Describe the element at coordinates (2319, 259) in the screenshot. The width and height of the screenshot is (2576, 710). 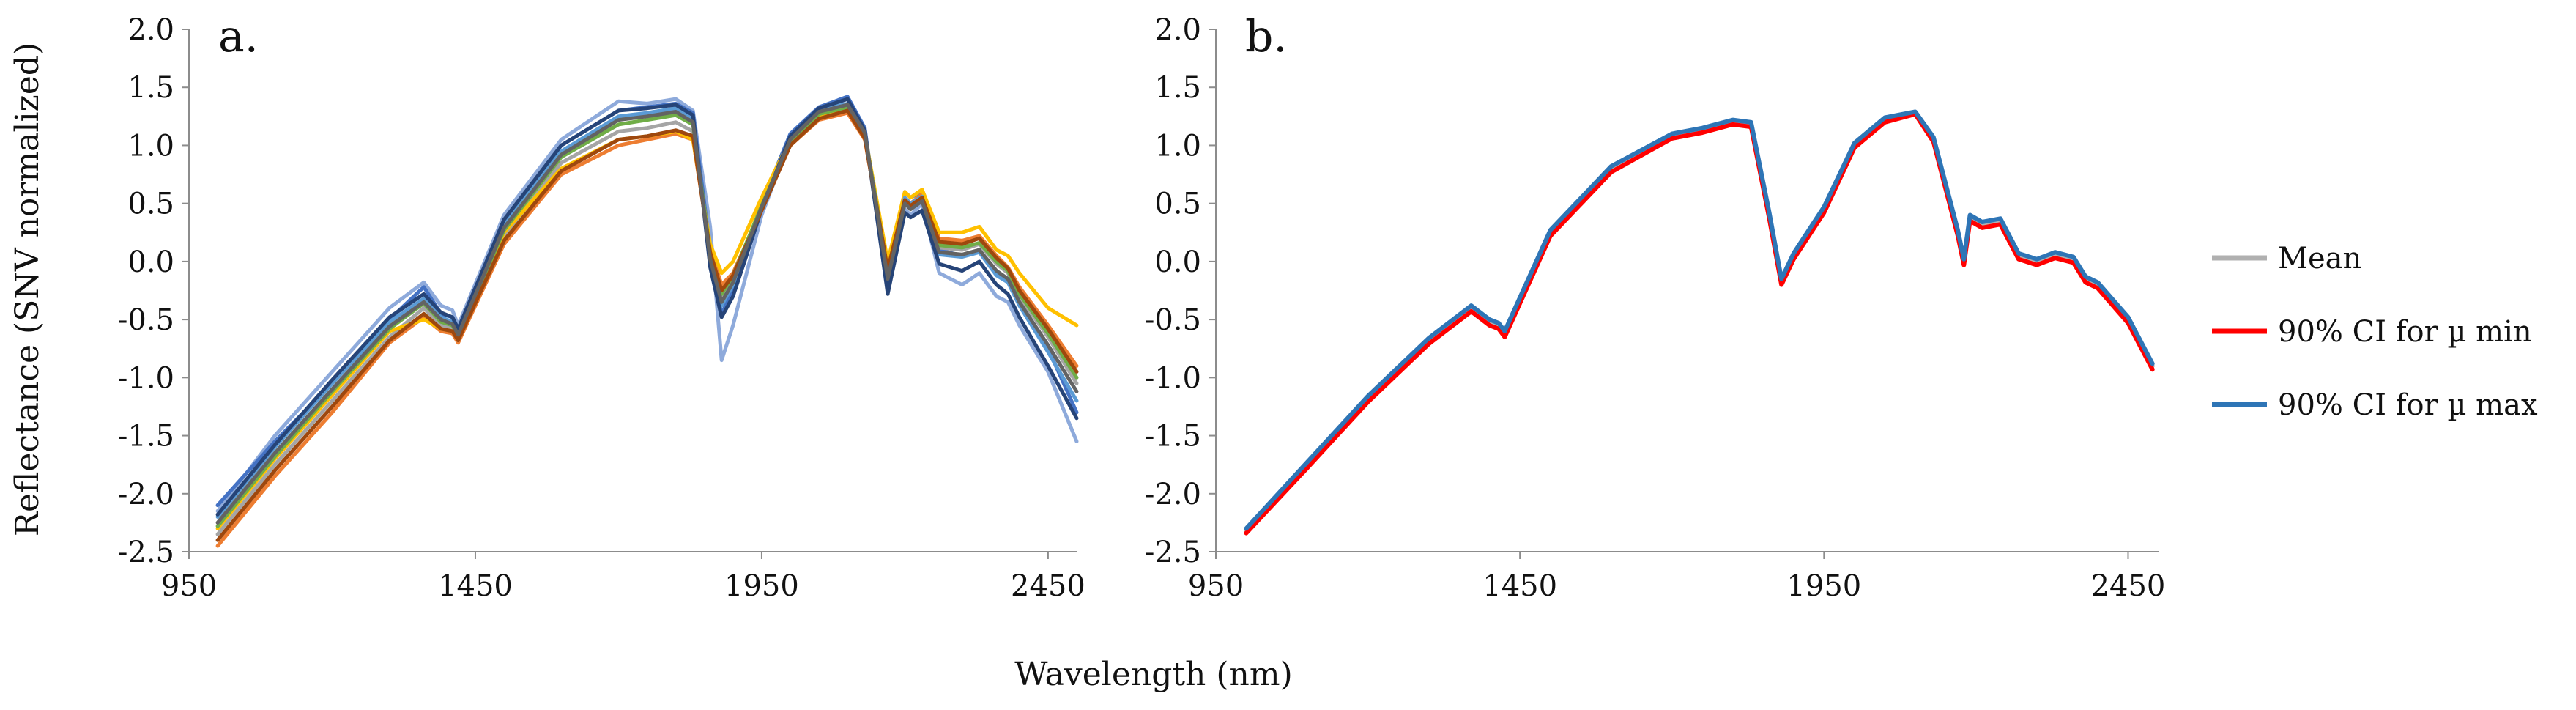
I see `legend-entry: Mean` at that location.